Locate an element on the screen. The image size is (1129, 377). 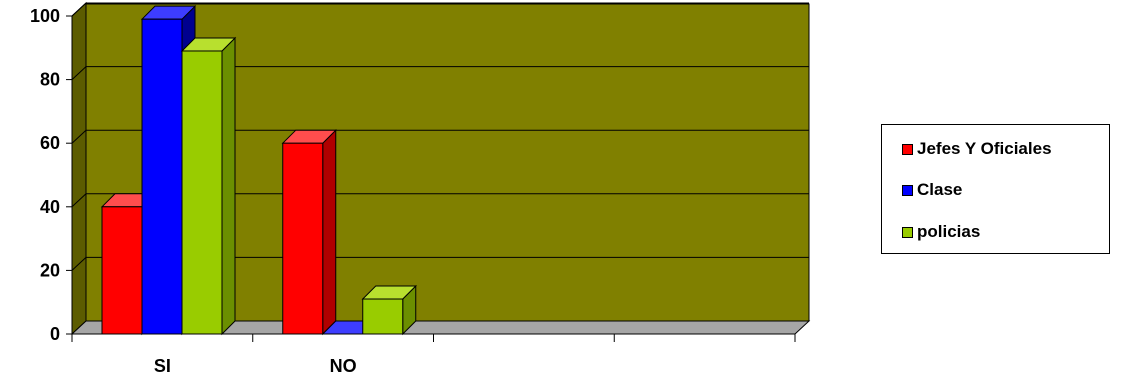
legend-item-jefes-y-oficiales: Jefes Y Oficiales is located at coordinates (977, 149).